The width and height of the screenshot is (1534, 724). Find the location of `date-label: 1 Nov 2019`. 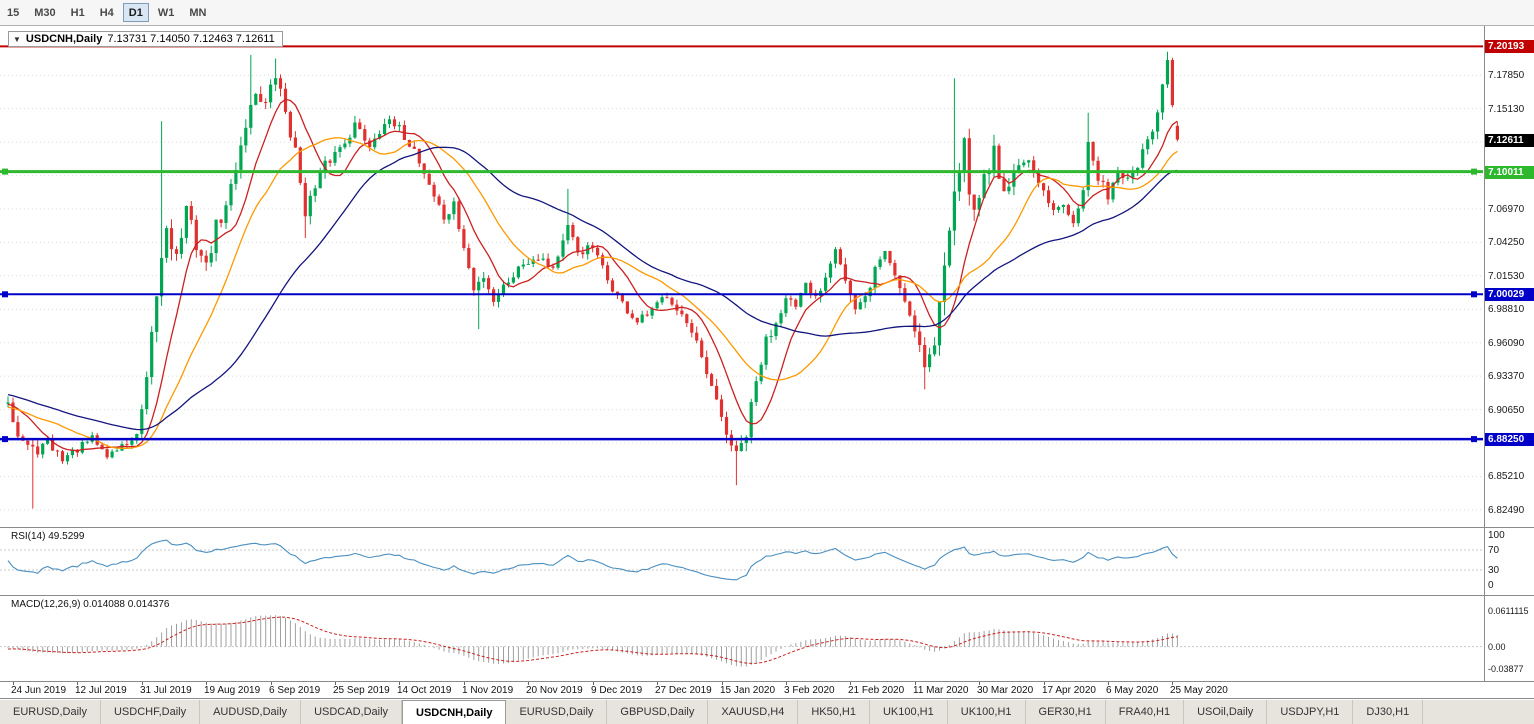

date-label: 1 Nov 2019 is located at coordinates (488, 690).